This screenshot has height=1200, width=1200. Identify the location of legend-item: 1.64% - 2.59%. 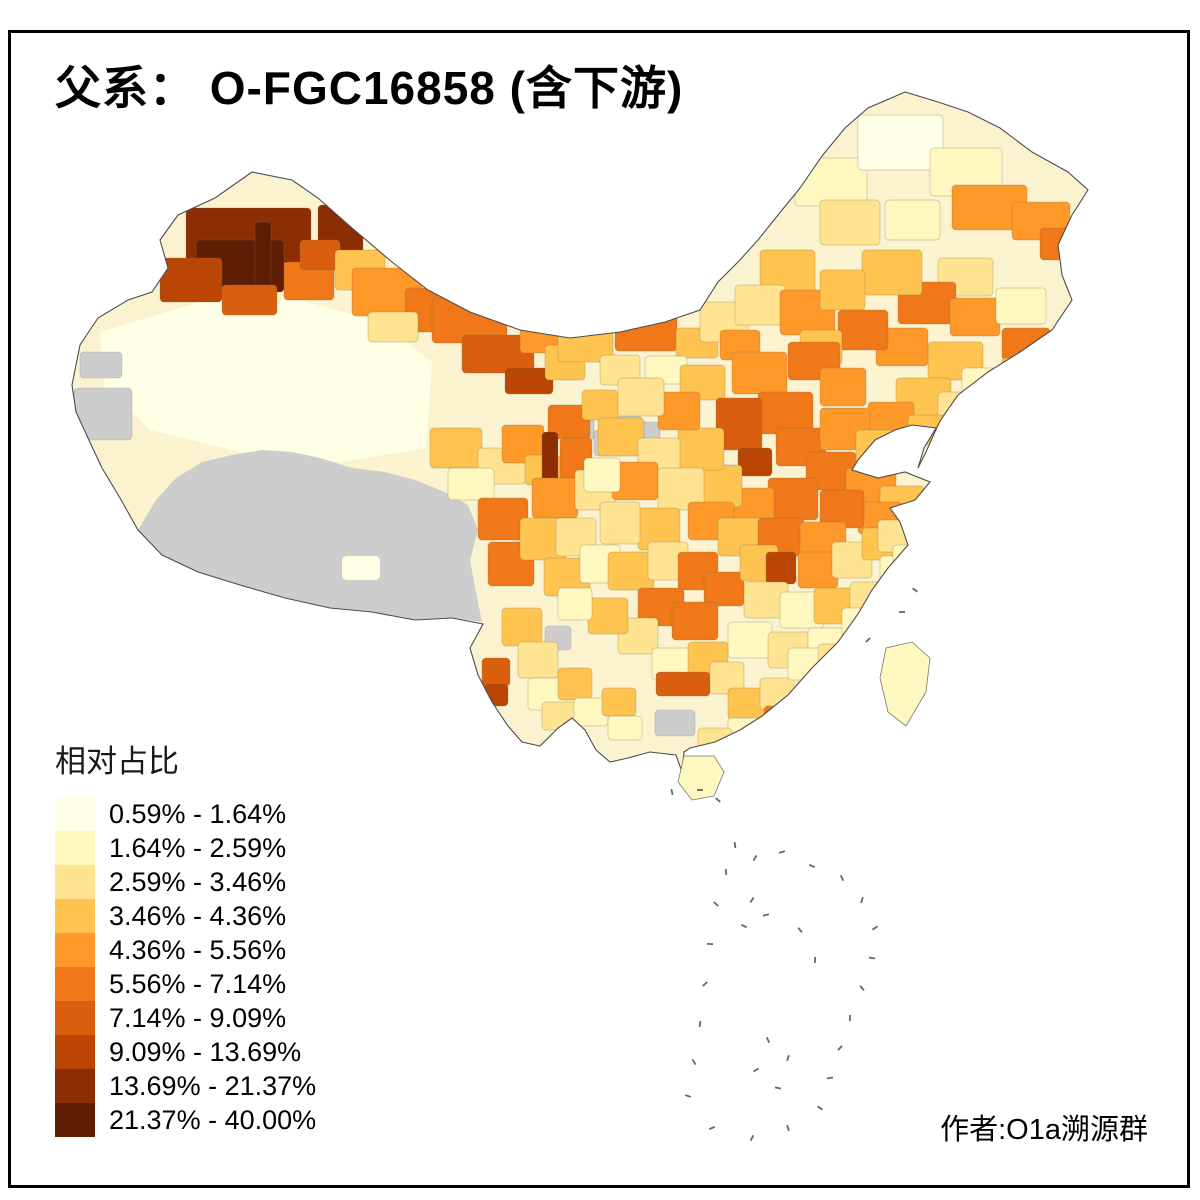
(185, 848).